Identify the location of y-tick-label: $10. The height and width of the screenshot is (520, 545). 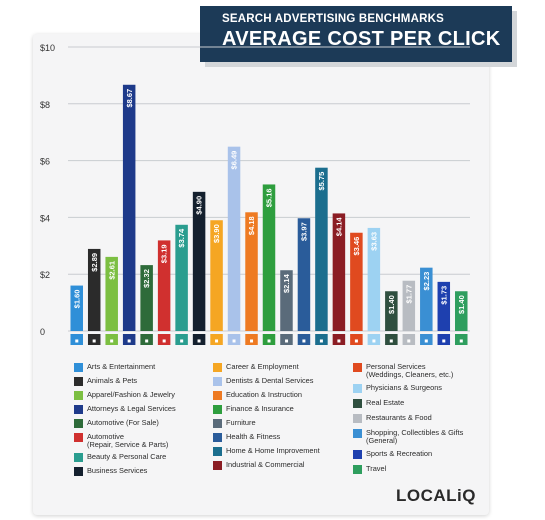
(47, 48).